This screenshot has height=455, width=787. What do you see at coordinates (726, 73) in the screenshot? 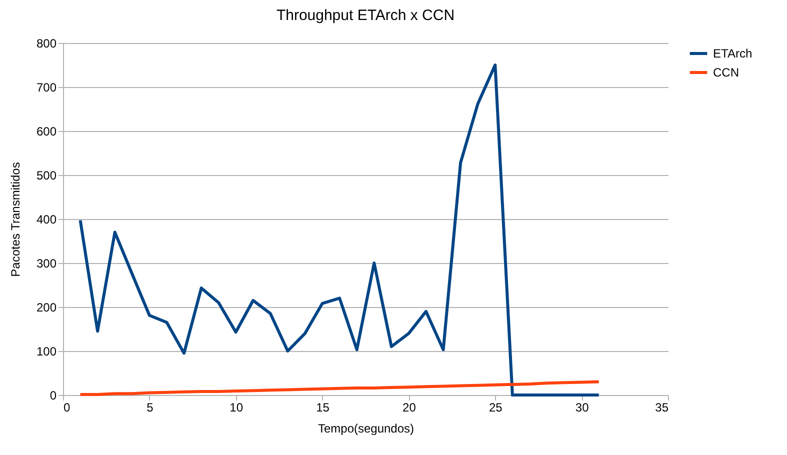
I see `legend-label: CCN` at bounding box center [726, 73].